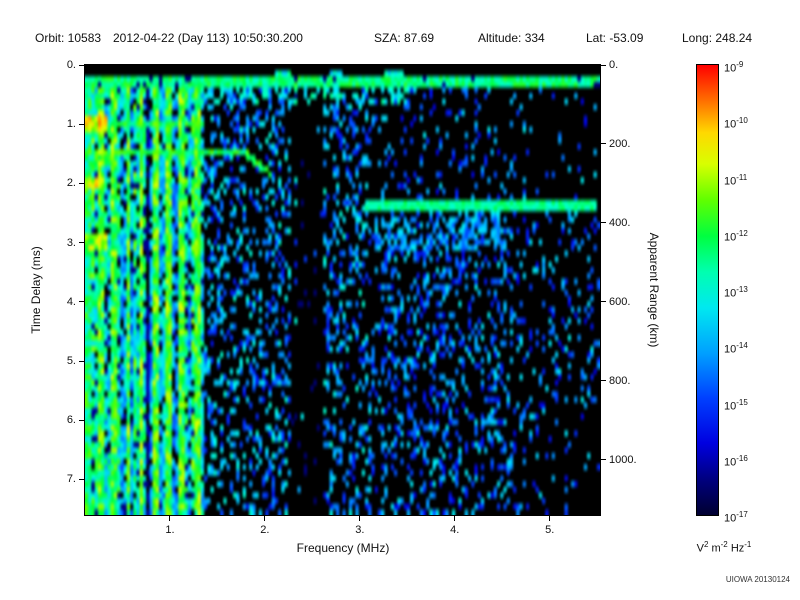 The width and height of the screenshot is (800, 600). Describe the element at coordinates (71, 65) in the screenshot. I see `y-axis-tick-label: 0.` at that location.